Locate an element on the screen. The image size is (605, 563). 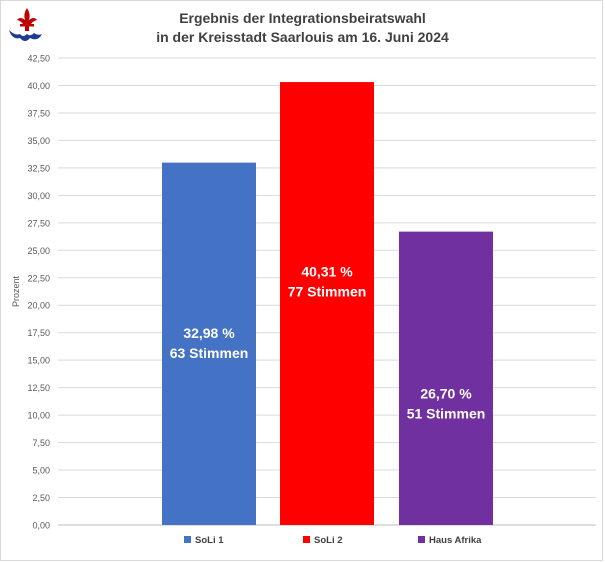
legend-label: Haus Afrika is located at coordinates (455, 540).